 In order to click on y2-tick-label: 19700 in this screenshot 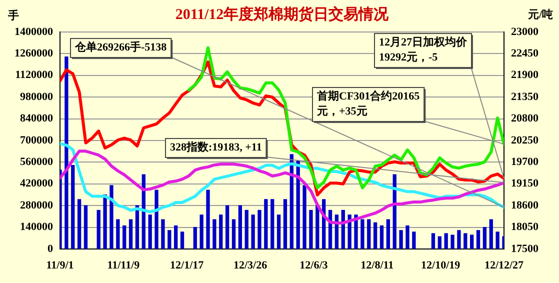, I will do `click(525, 162)`.